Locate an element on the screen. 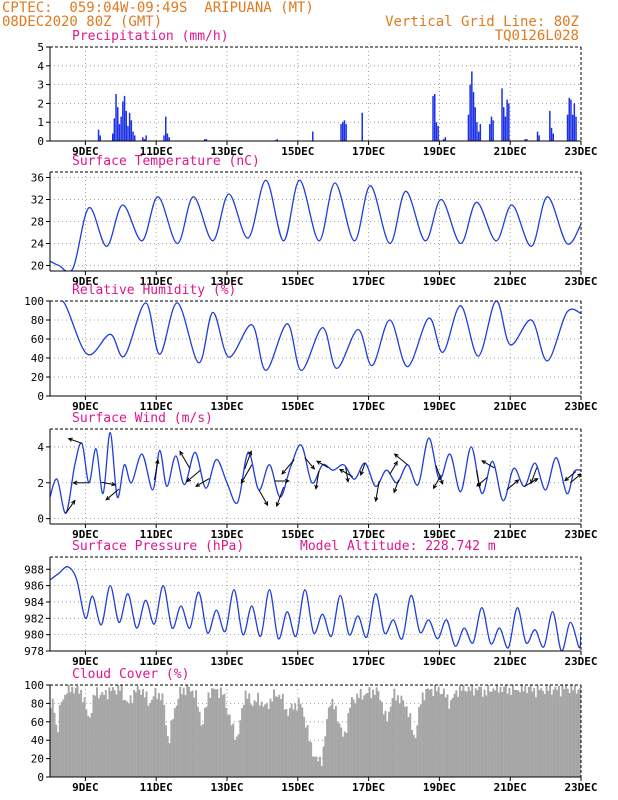 This screenshot has width=618, height=800. y-tick-label: 100 is located at coordinates (34, 301).